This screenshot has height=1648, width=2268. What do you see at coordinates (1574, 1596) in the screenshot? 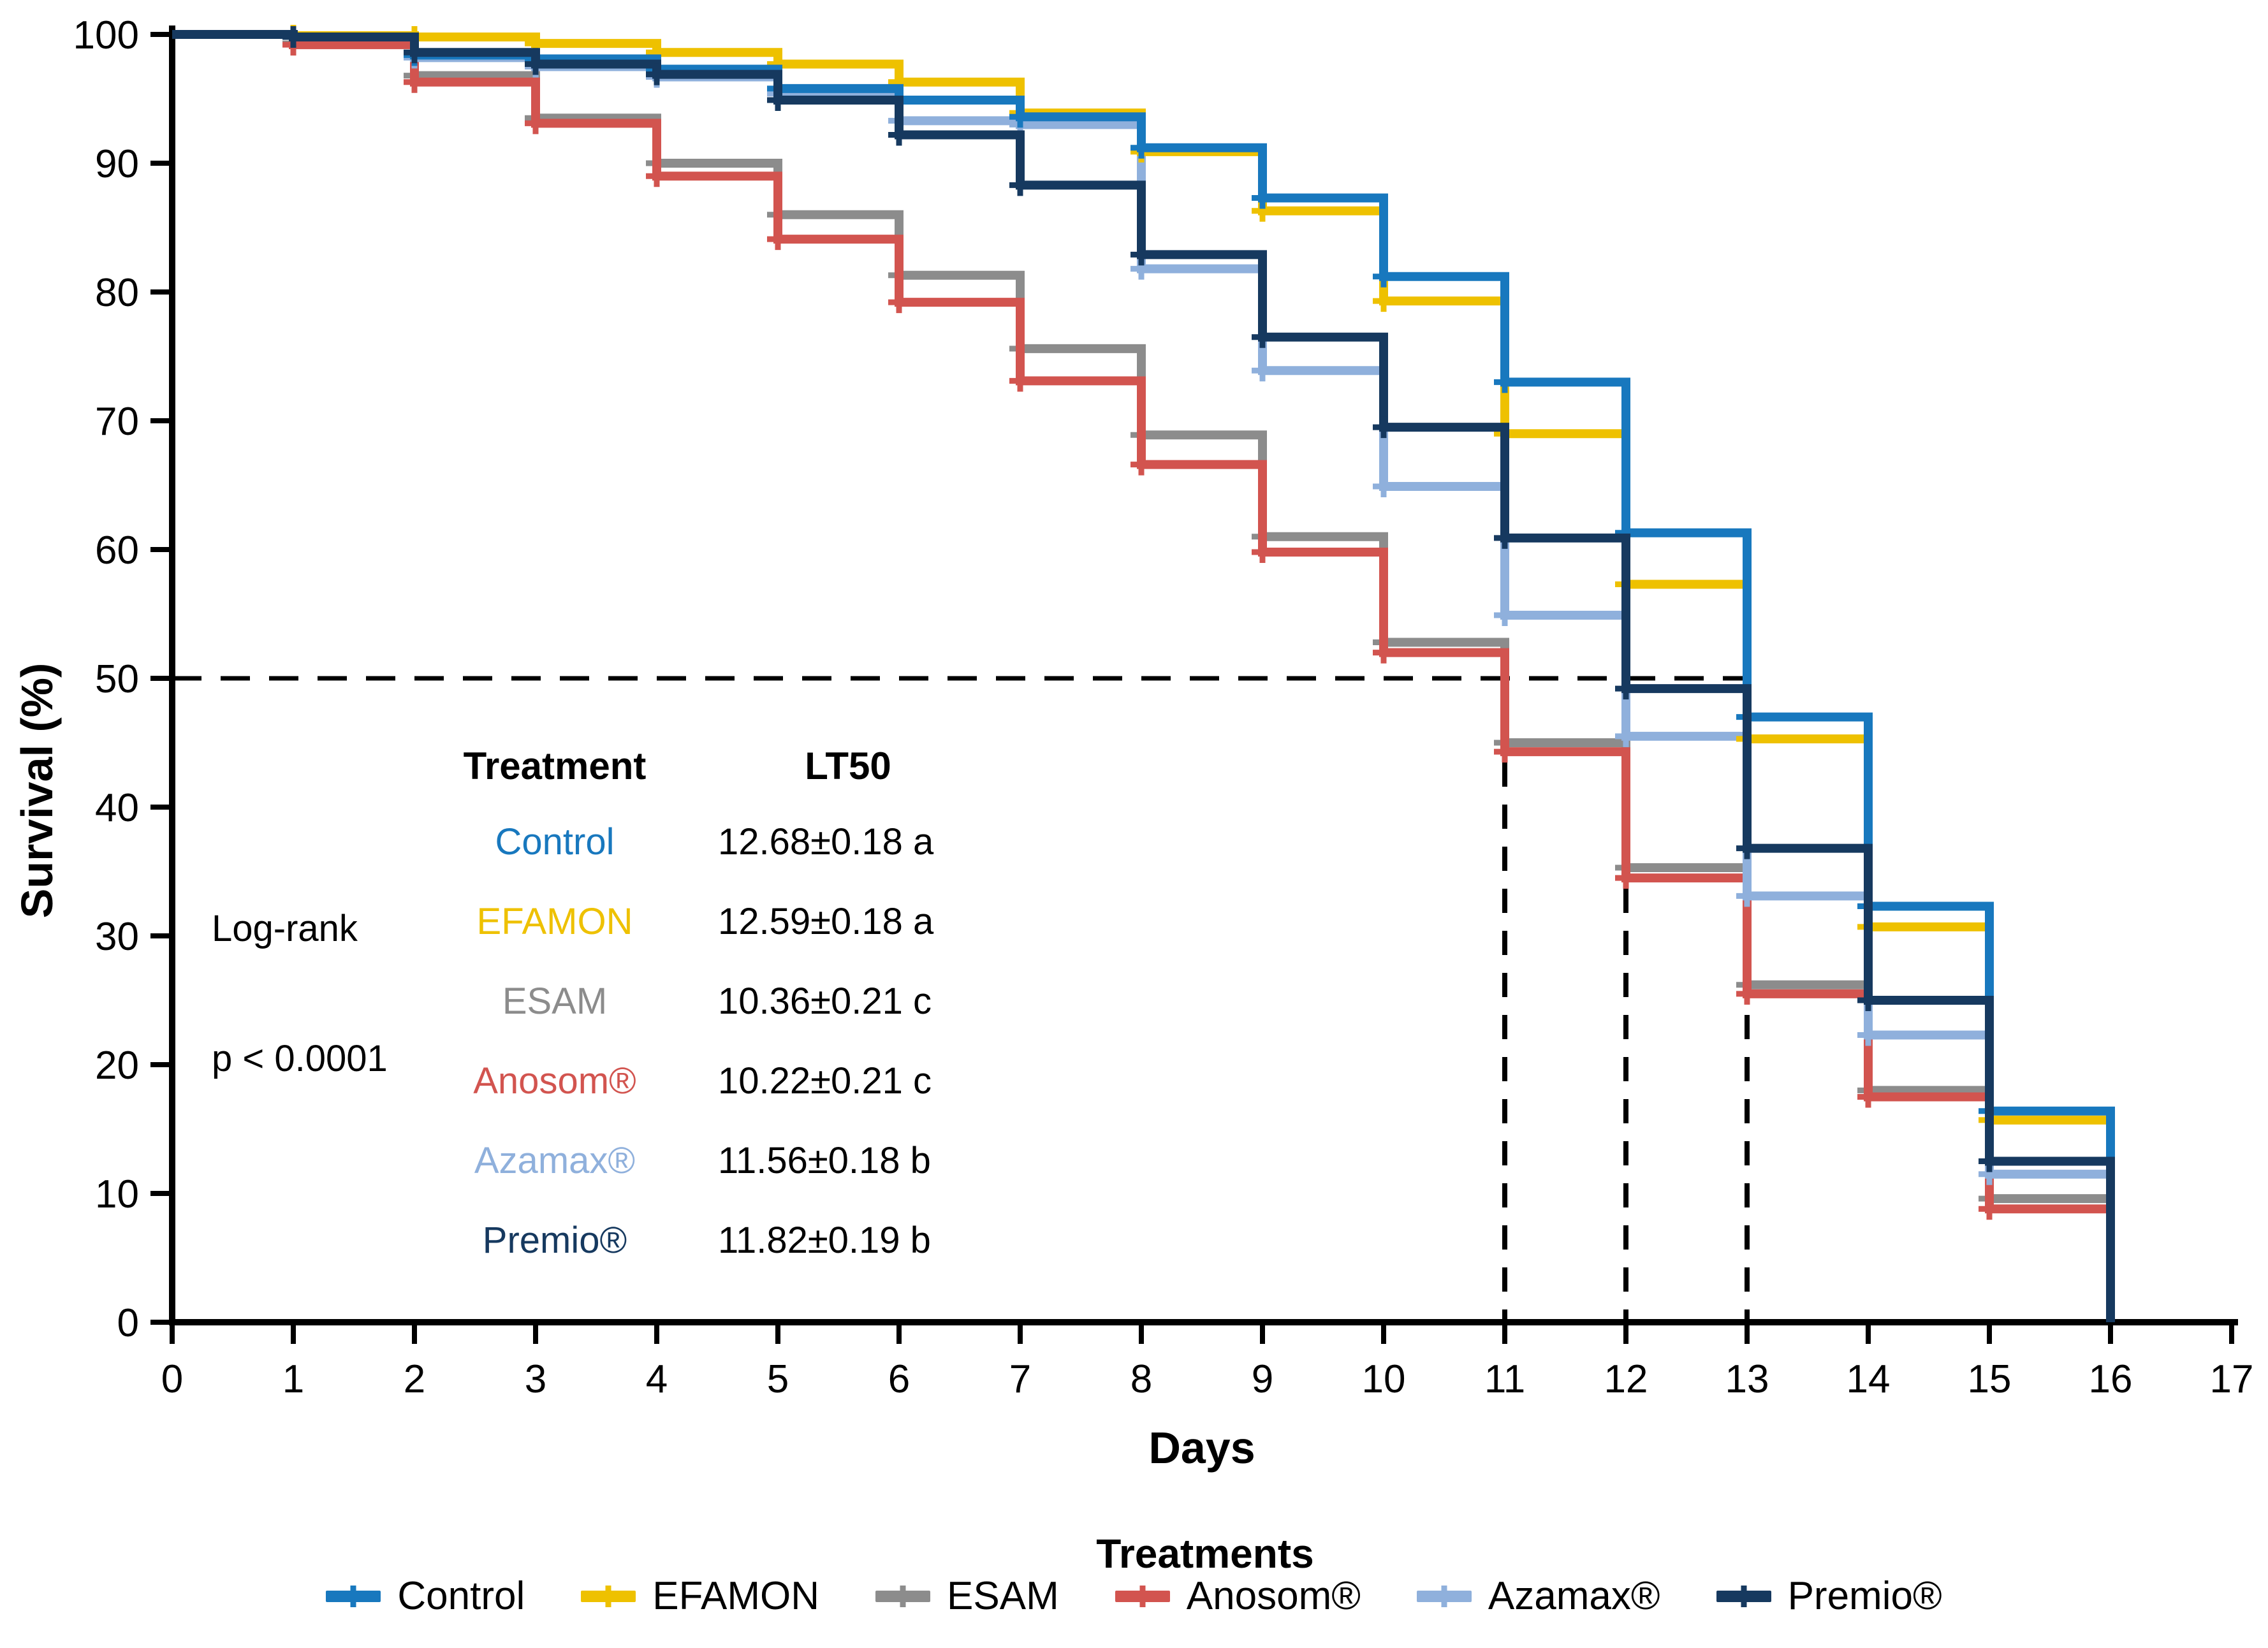
I see `legend-label: Azamax®` at bounding box center [1574, 1596].